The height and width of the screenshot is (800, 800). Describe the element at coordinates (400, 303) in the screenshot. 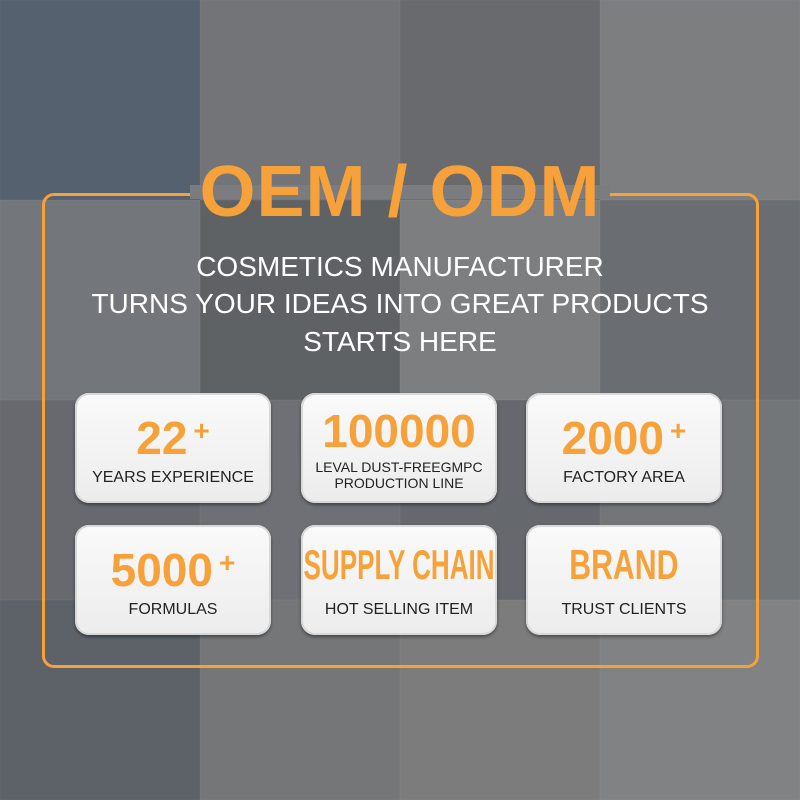

I see `subtitle-line-2: TURNS YOUR IDEAS INTO GREAT PRODUCTS` at that location.